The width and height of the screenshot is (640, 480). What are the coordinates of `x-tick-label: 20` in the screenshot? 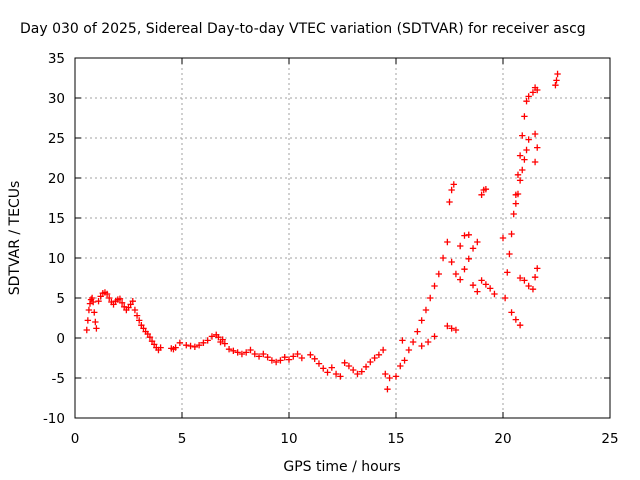 It's located at (502, 439).